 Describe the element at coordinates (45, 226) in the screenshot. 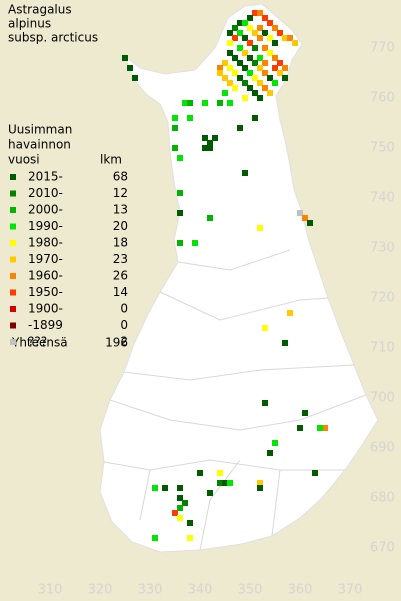

I see `legend-label: 1990-` at that location.